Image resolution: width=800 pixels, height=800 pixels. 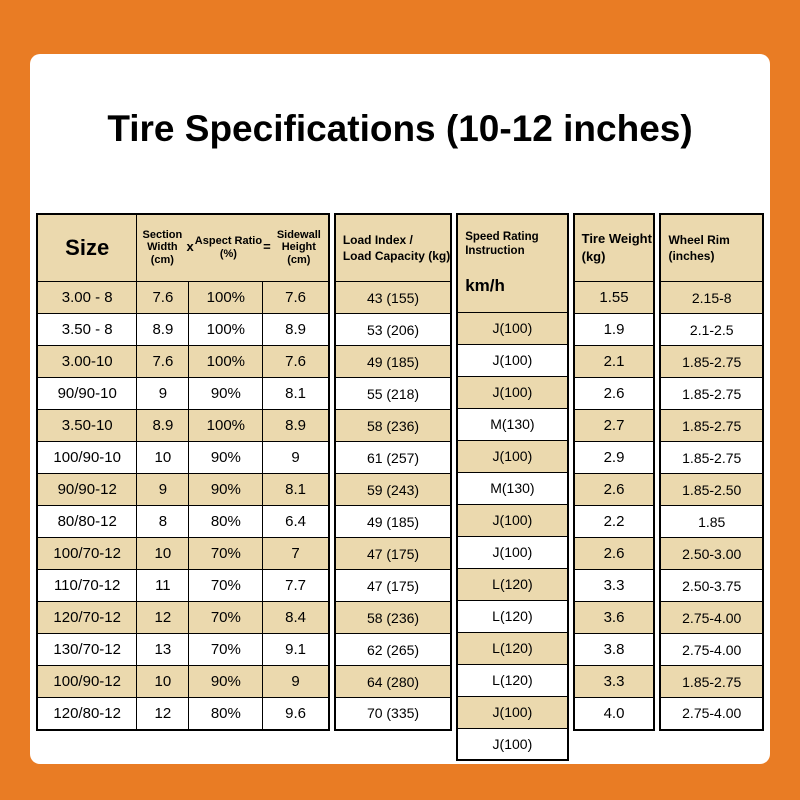 What do you see at coordinates (502, 243) in the screenshot?
I see `header-speed-rating-label: Speed Rating Instruction` at bounding box center [502, 243].